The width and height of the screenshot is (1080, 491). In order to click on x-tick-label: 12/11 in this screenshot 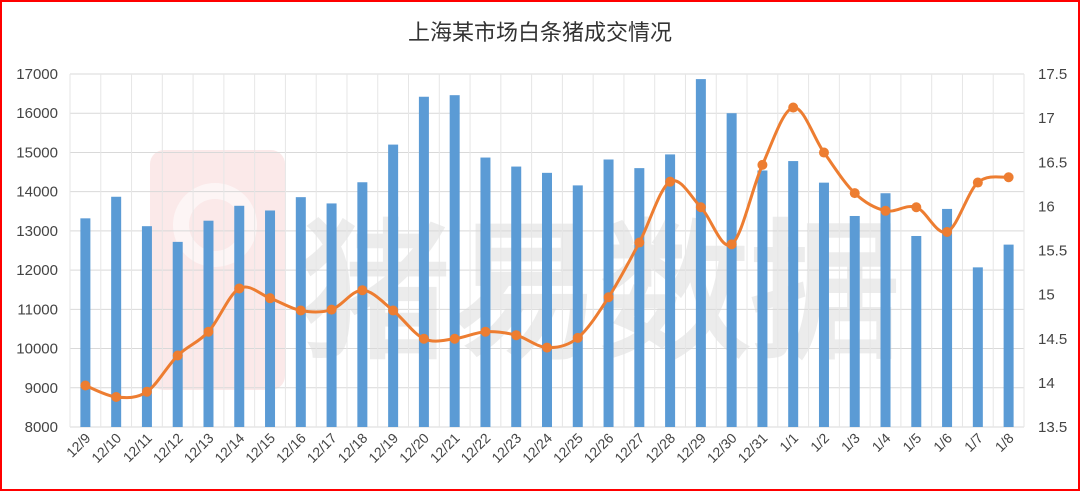, I will do `click(138, 448)`.